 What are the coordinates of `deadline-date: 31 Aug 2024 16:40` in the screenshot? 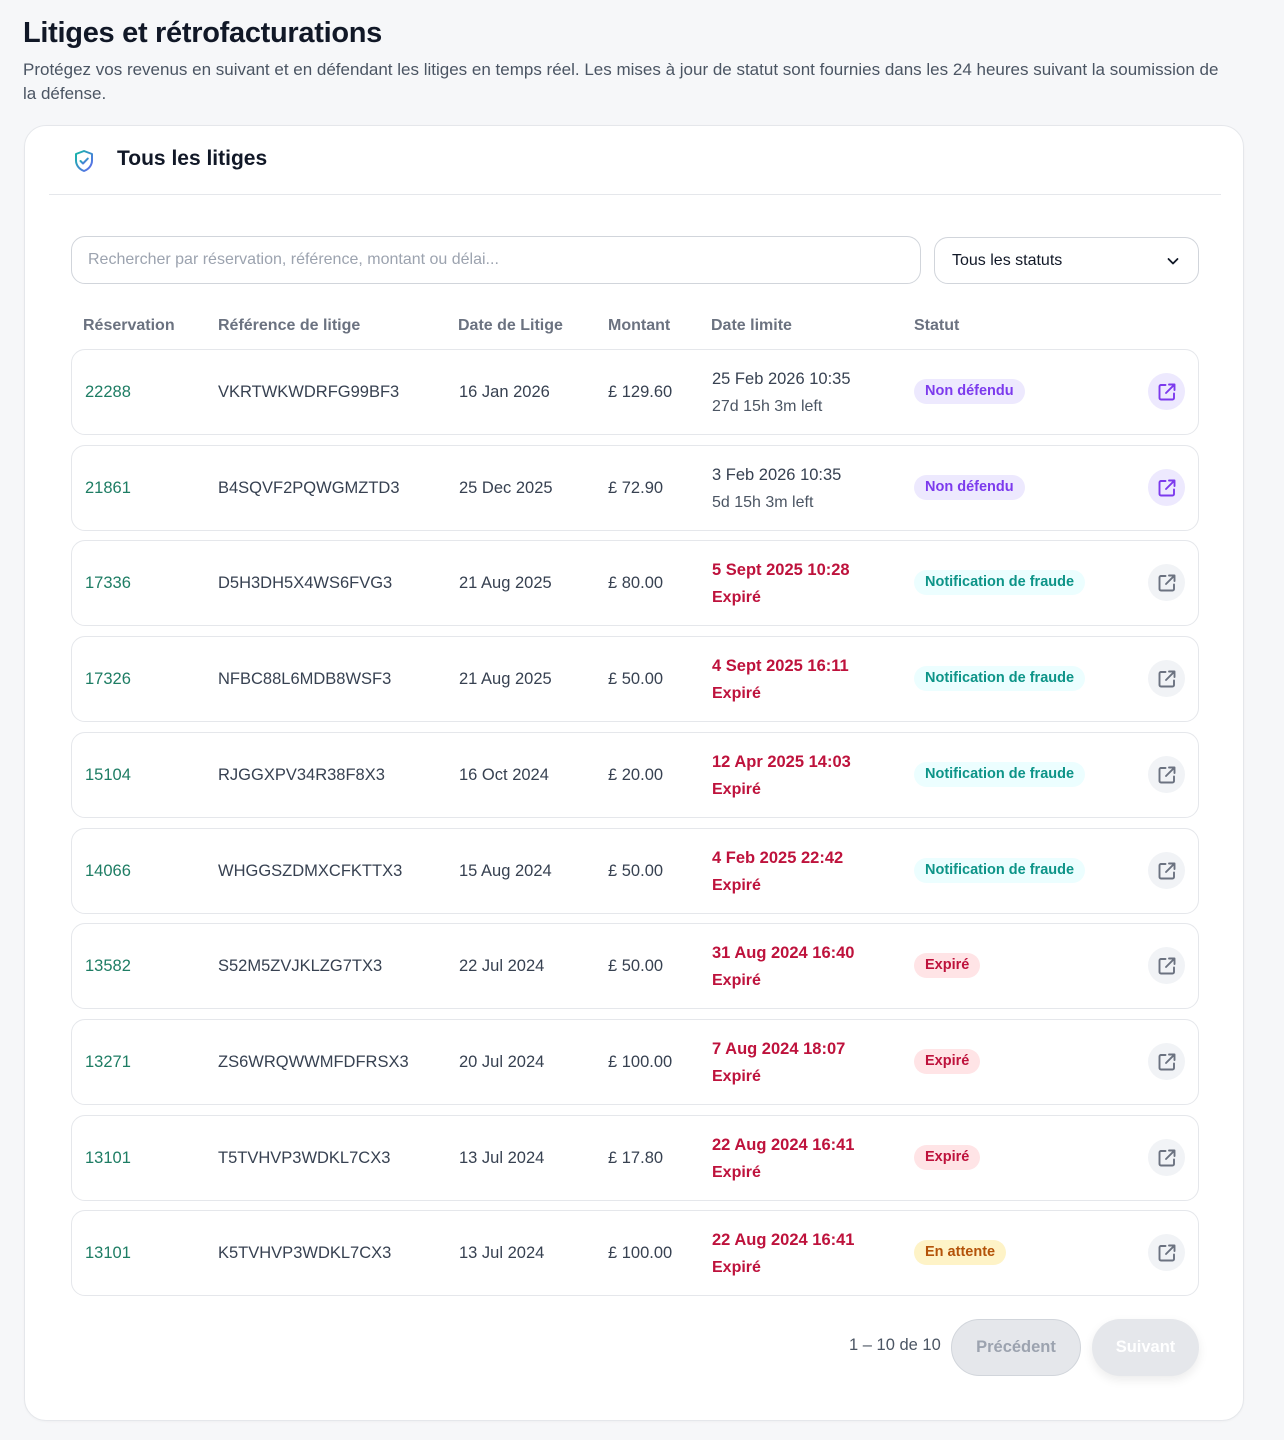 It's located at (783, 953).